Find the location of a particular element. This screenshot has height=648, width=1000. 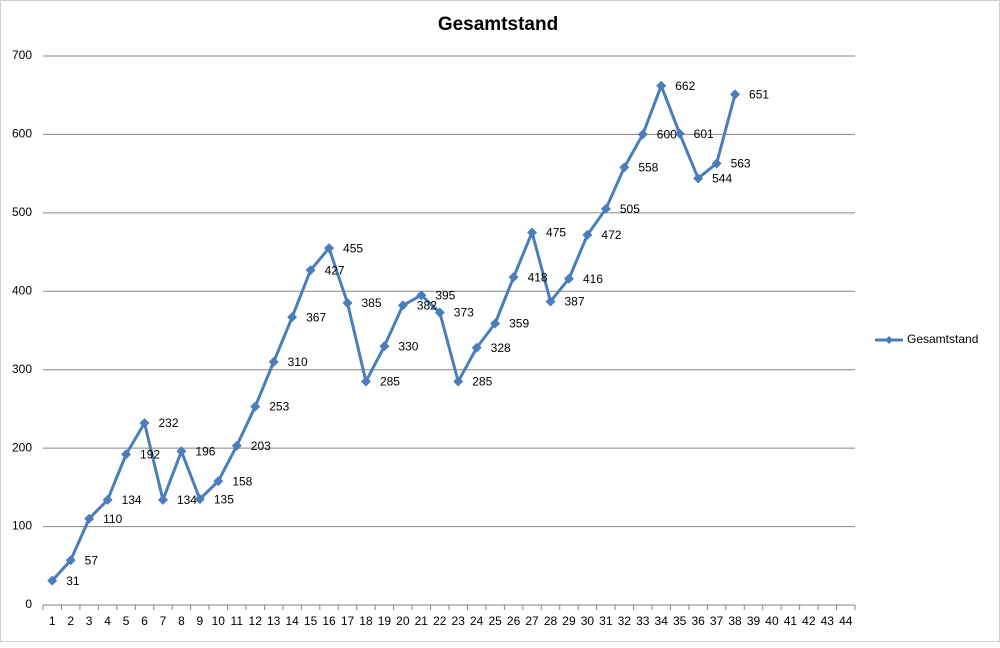

data-label: 196 is located at coordinates (205, 451).